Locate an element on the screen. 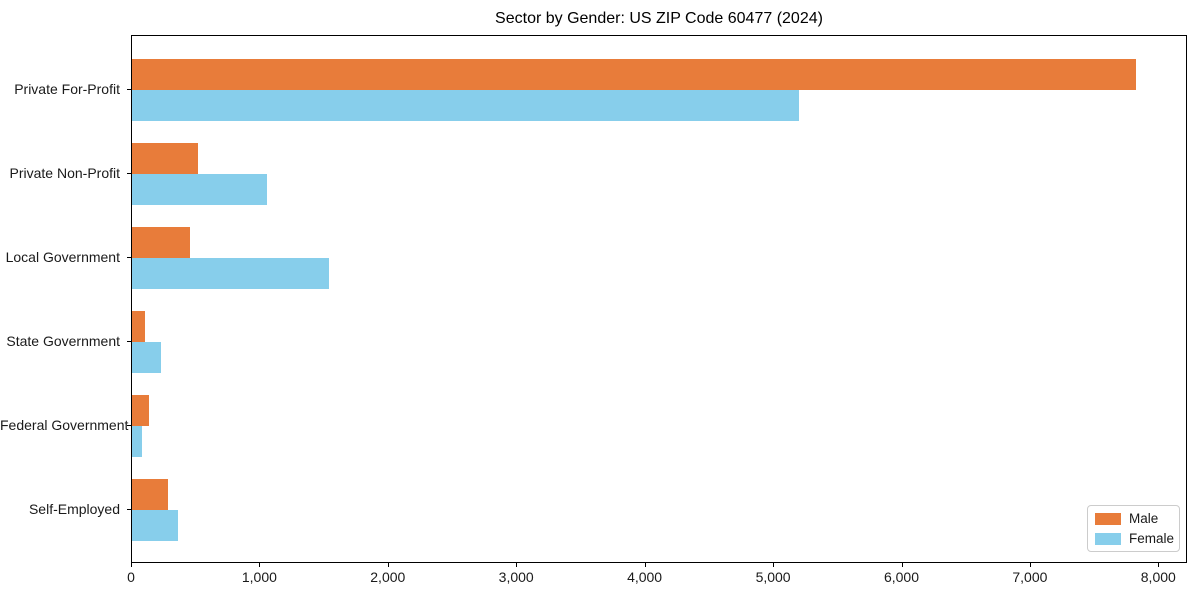 This screenshot has width=1200, height=600. ytick-label-5: Self-Employed is located at coordinates (74, 509).